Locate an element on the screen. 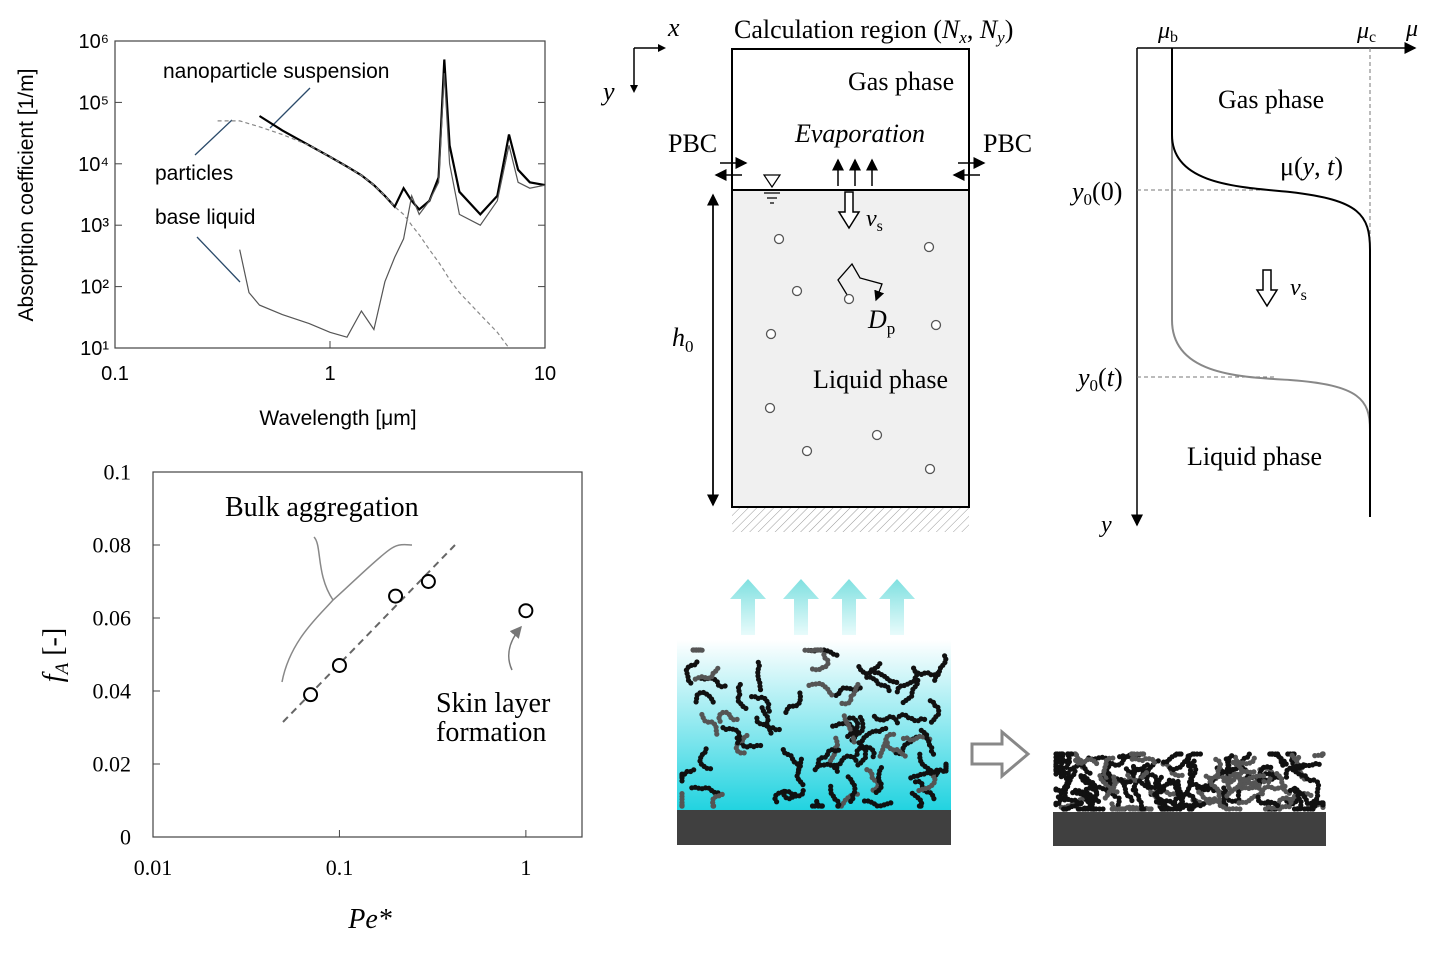 The image size is (1440, 956). annotation: Bulk aggregation is located at coordinates (322, 507).